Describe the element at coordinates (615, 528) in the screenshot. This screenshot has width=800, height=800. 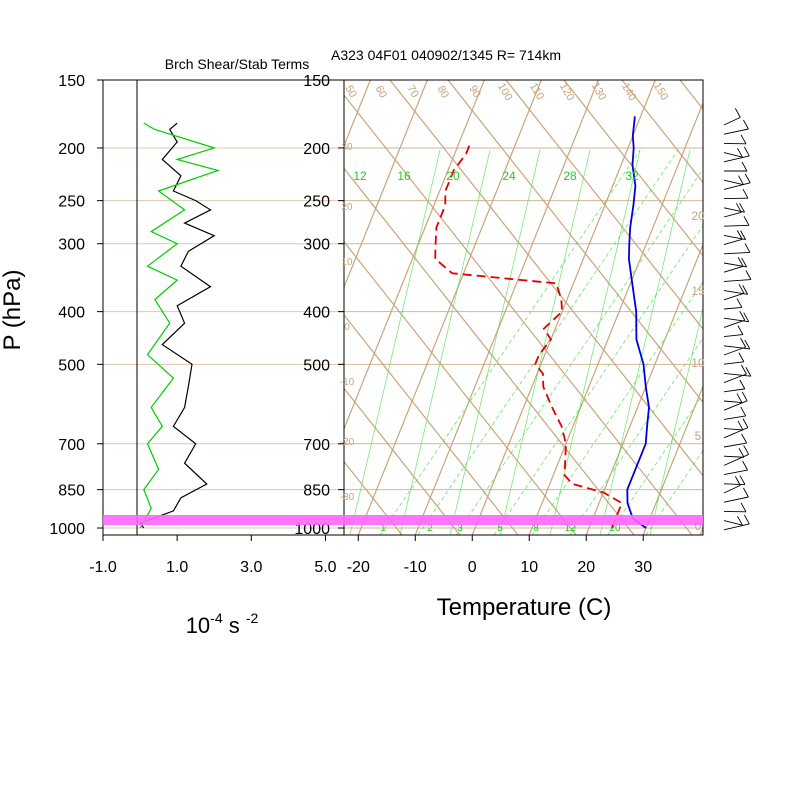
I see `moist-adiabat-label-6: 20` at that location.